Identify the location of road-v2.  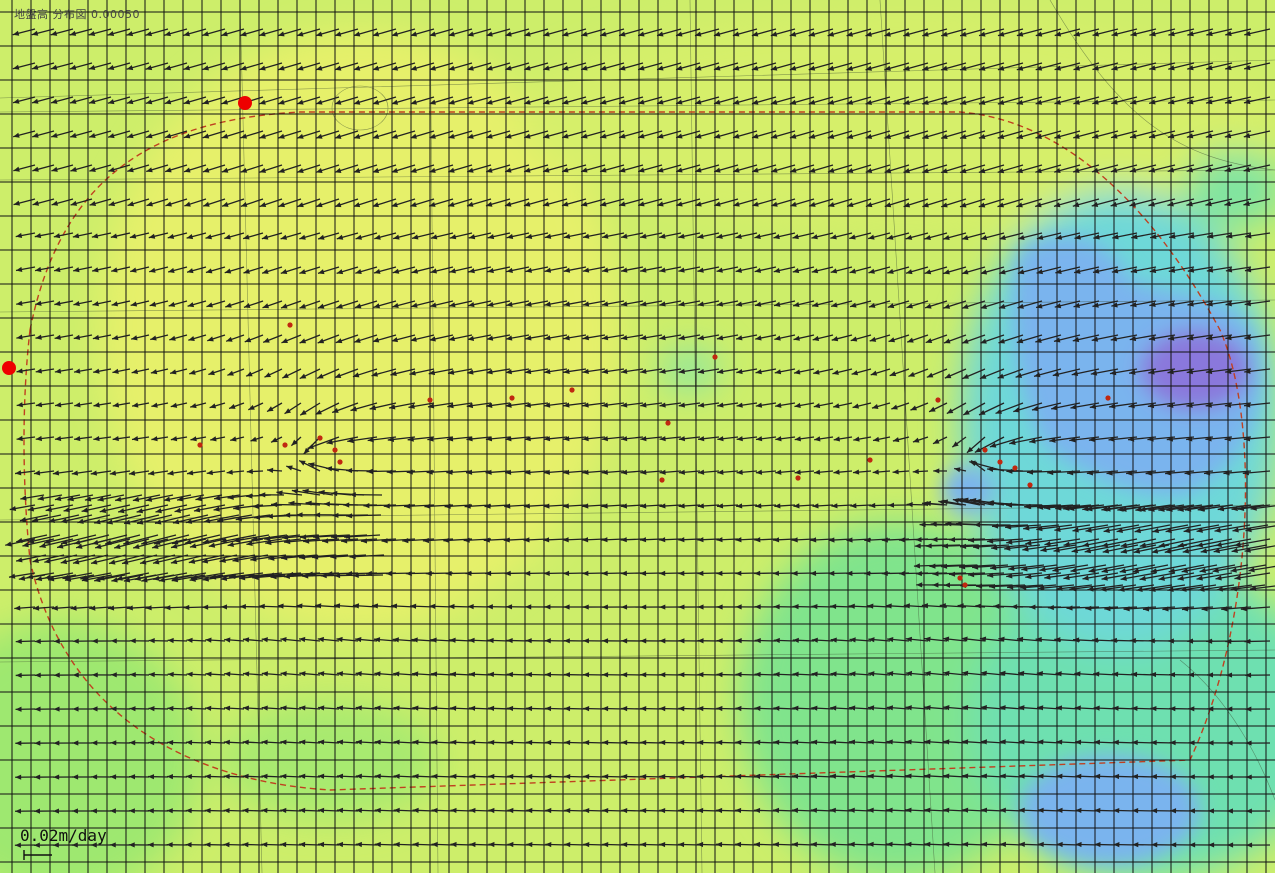
(434, 436).